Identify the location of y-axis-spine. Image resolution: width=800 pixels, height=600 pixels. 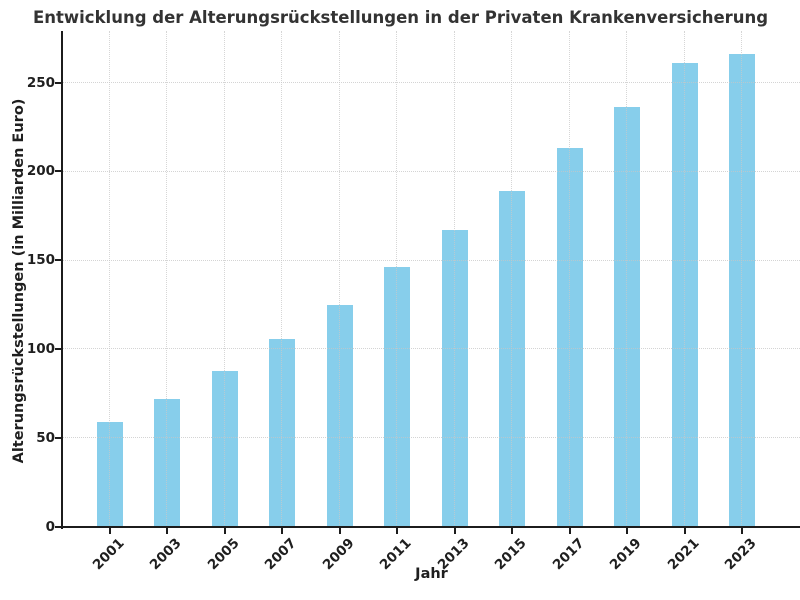
(62, 280).